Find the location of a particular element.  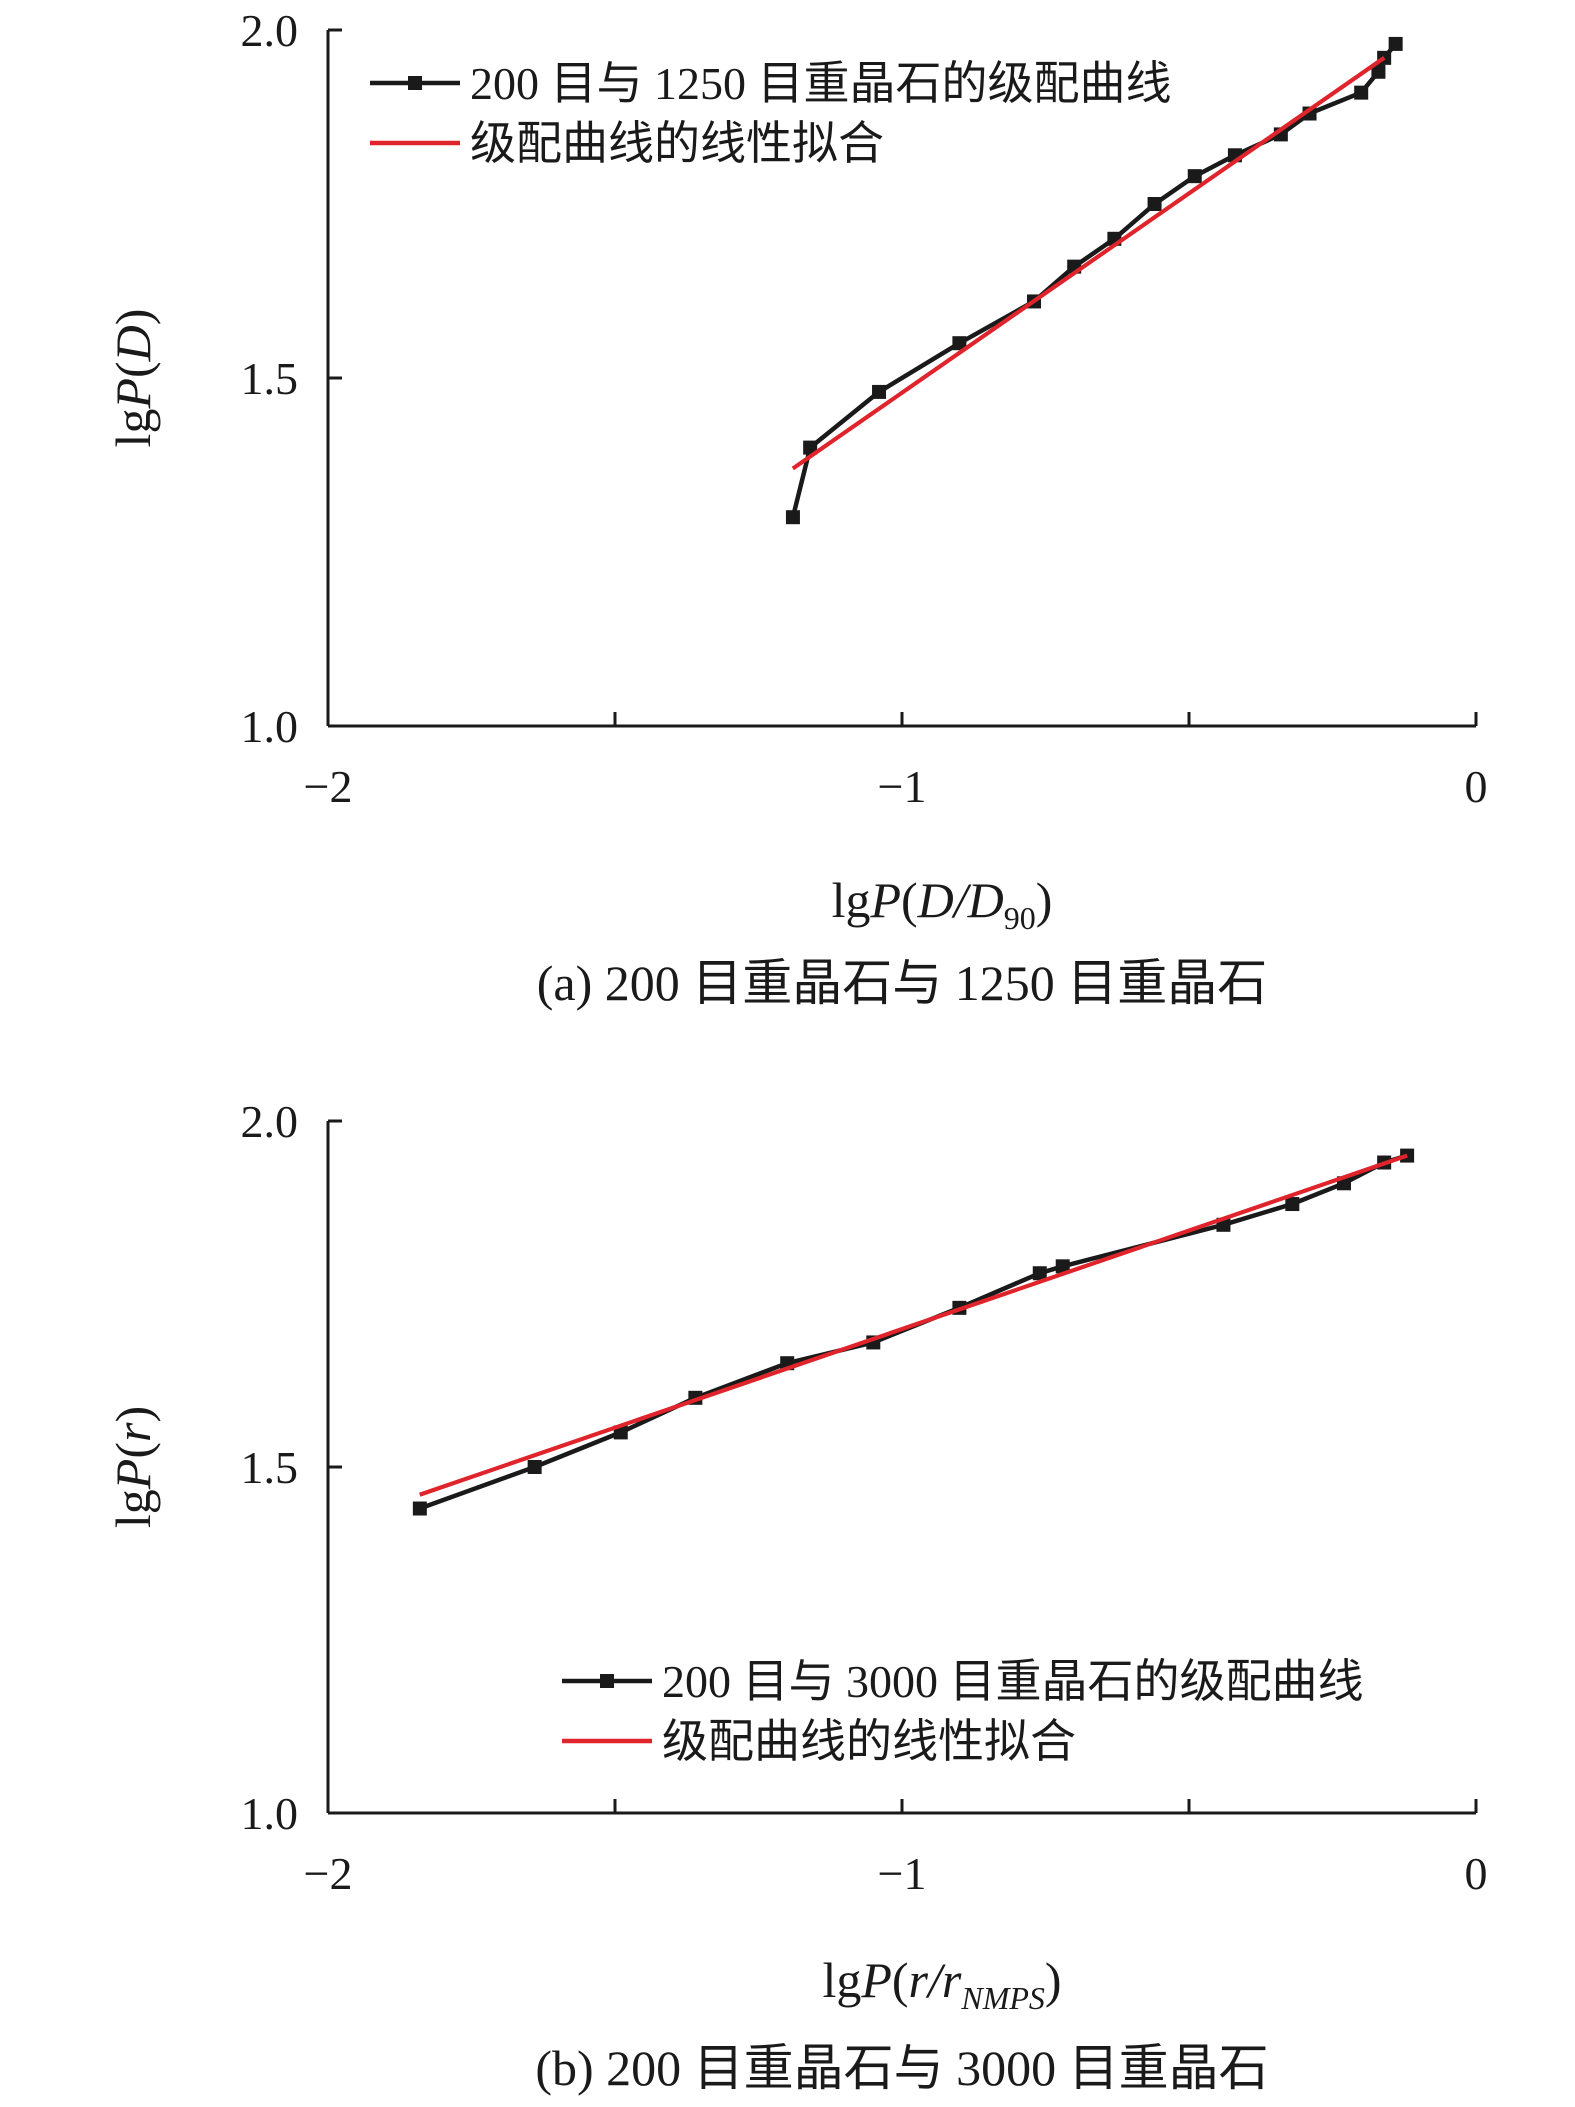

y-title-body: D is located at coordinates (133, 343).